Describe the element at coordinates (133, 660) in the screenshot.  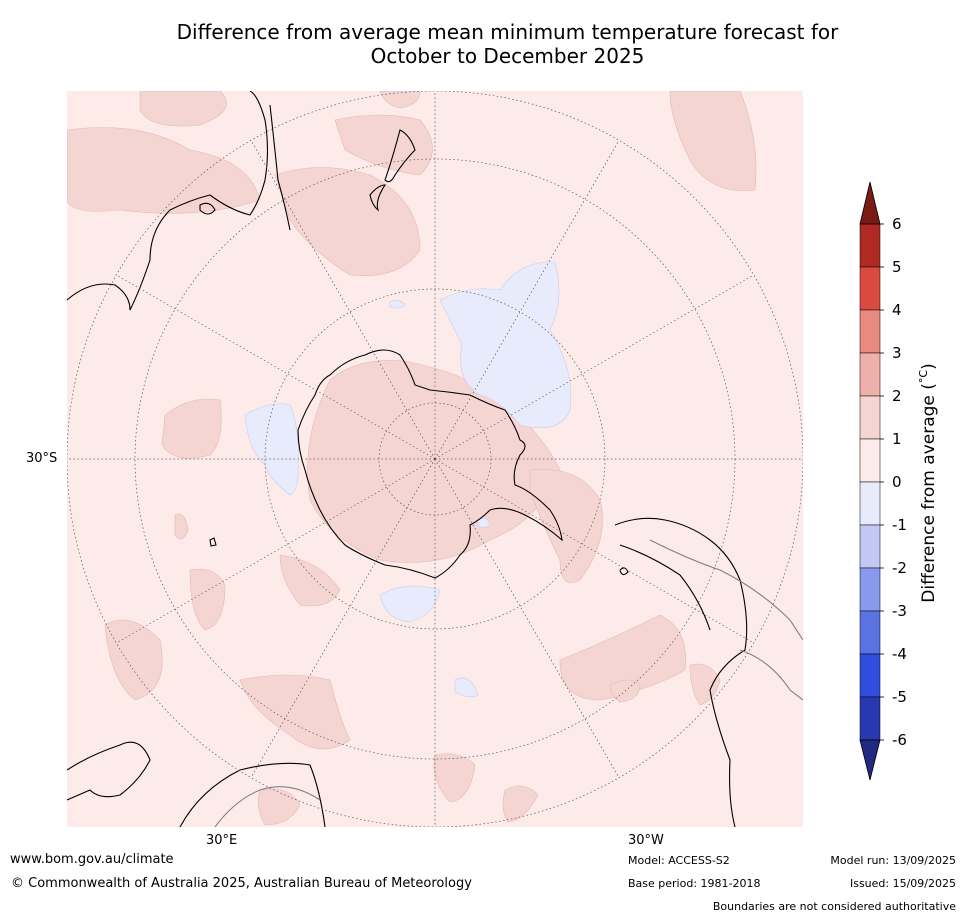
I see `warm-region-africa-west` at that location.